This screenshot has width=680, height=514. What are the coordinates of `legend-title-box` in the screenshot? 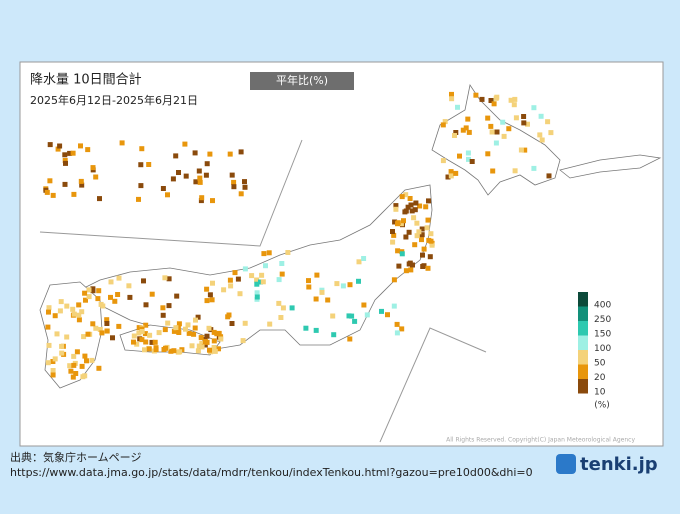 It's located at (302, 81).